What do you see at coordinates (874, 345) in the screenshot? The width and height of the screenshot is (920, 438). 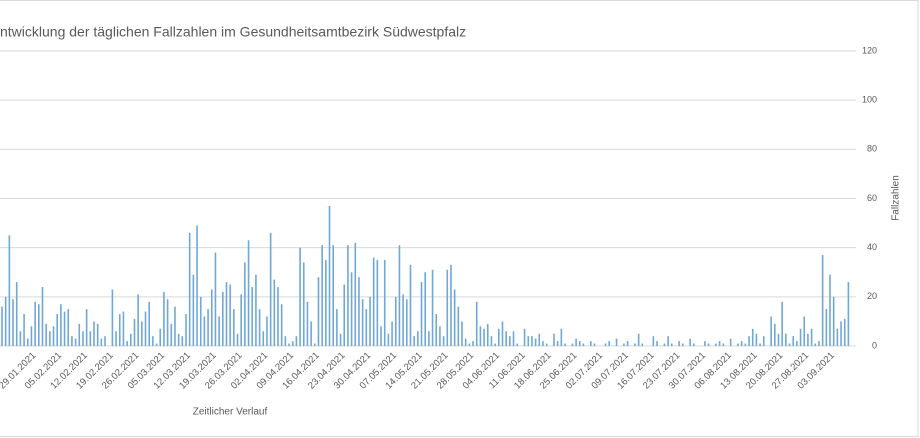 I see `y-tick-label: 0` at bounding box center [874, 345].